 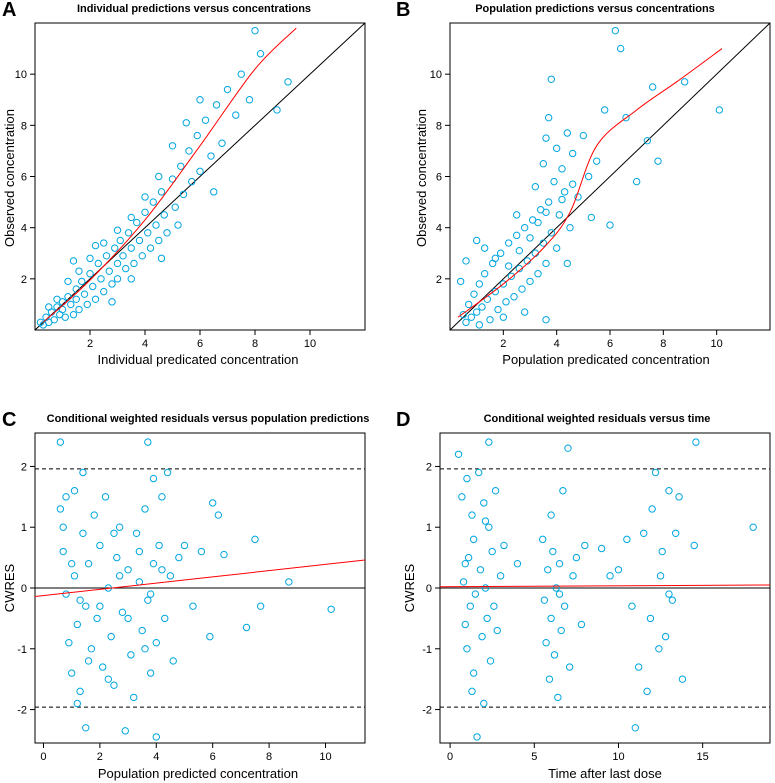 What do you see at coordinates (409, 587) in the screenshot?
I see `panel-d-y-axis-label: CWRES` at bounding box center [409, 587].